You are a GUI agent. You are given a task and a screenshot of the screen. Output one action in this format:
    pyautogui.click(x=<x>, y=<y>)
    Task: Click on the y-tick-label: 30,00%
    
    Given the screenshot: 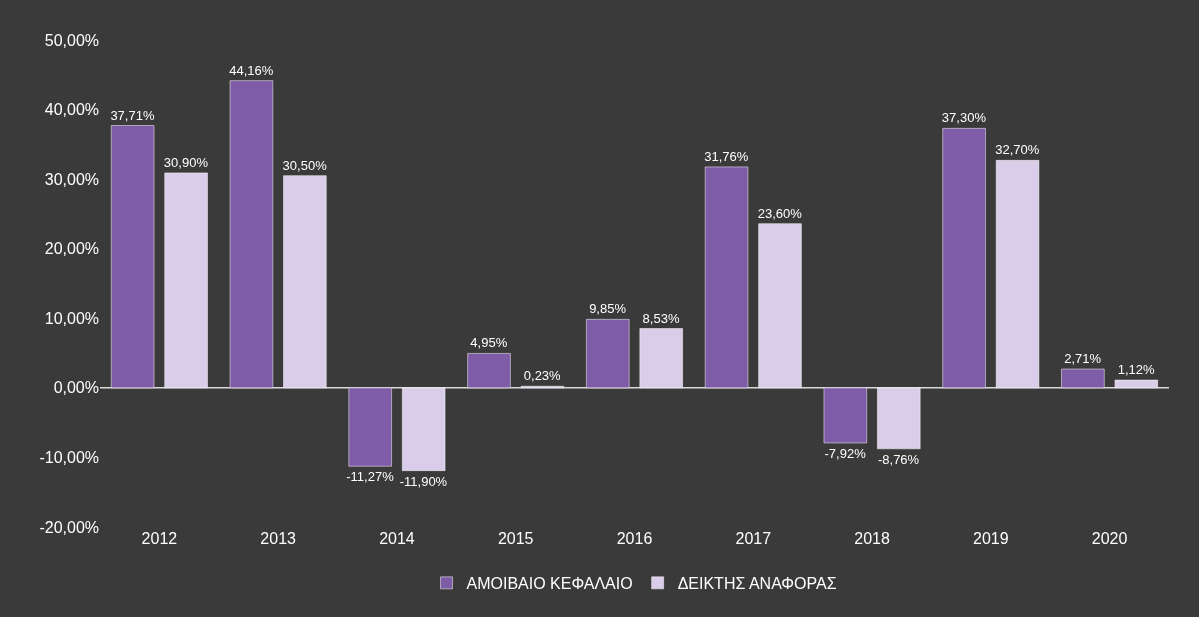 What is the action you would take?
    pyautogui.click(x=71, y=179)
    